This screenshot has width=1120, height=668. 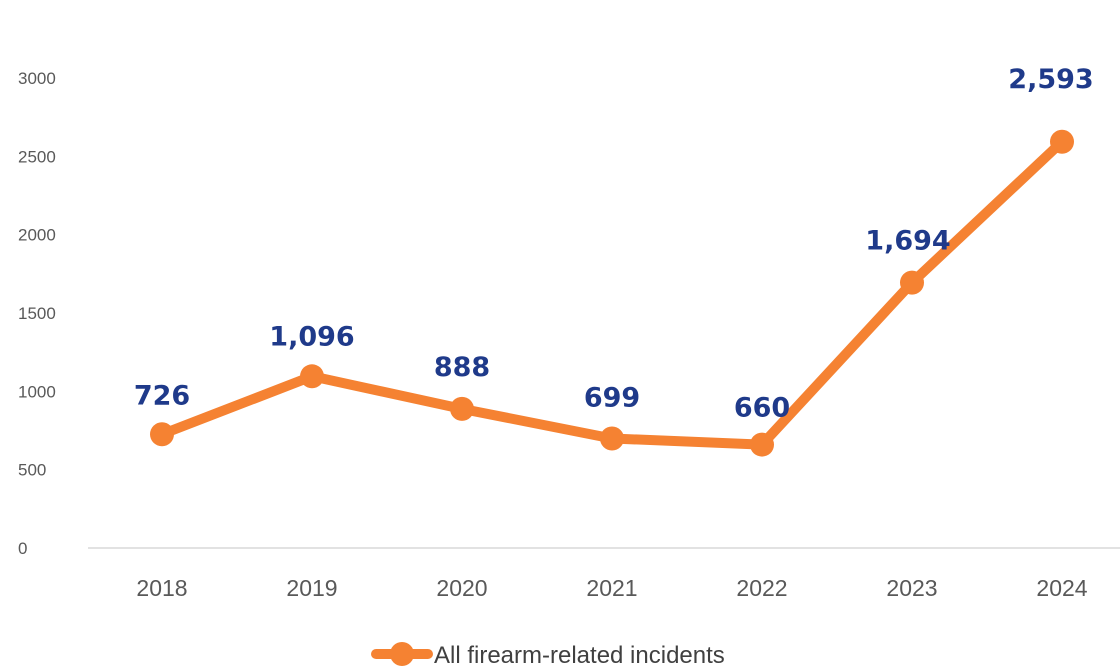 I want to click on x-tick-label: 2020, so click(x=461, y=588).